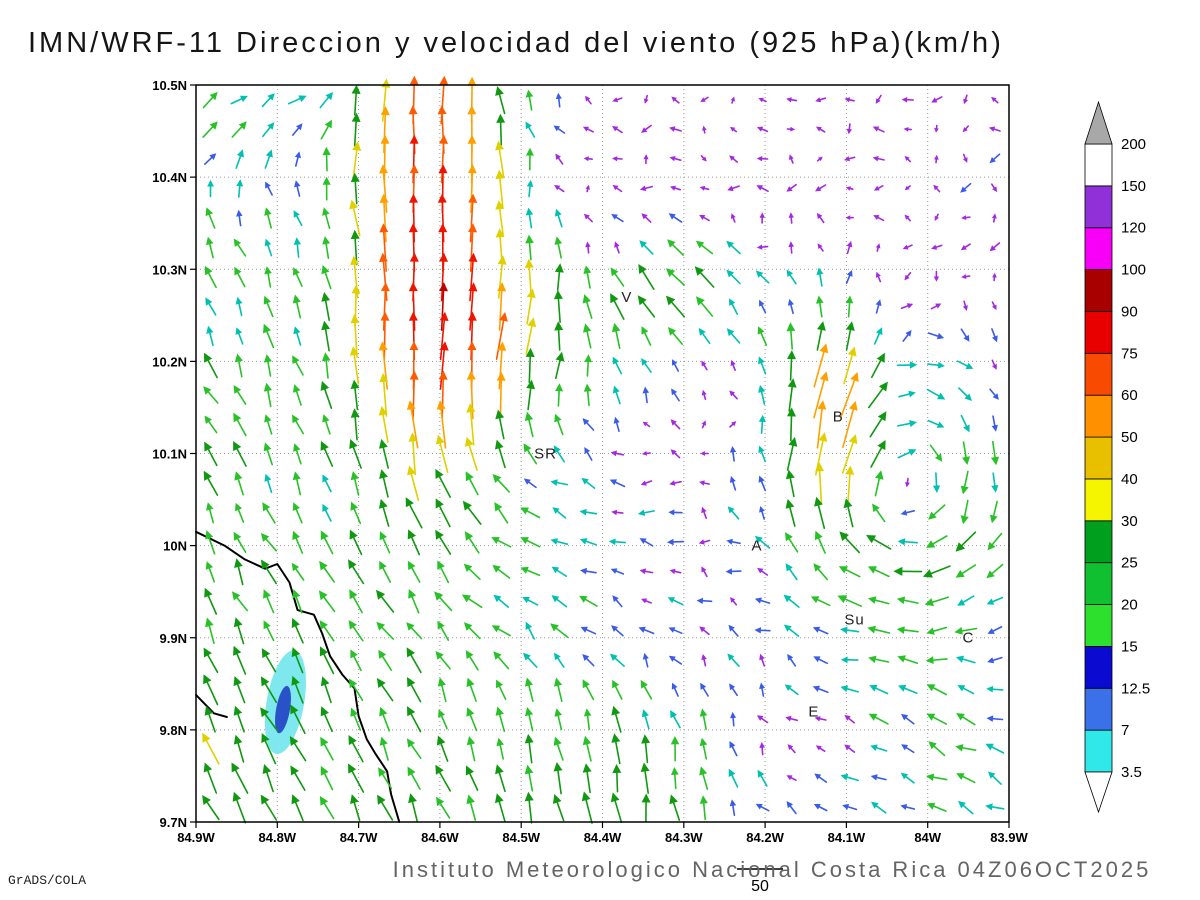  I want to click on station-label: A, so click(756, 546).